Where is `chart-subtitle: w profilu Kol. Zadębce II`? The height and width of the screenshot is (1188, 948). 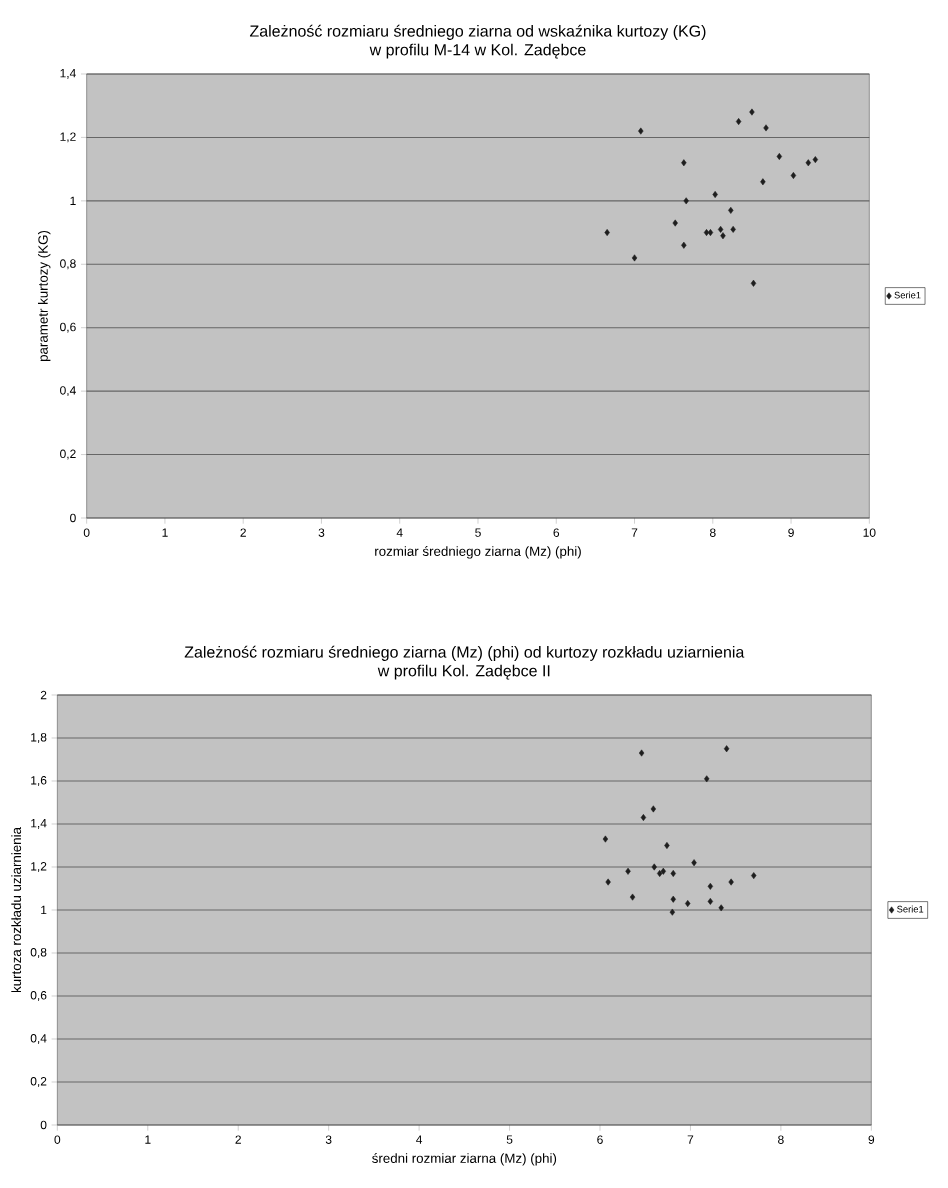 chart-subtitle: w profilu Kol. Zadębce II is located at coordinates (463, 672).